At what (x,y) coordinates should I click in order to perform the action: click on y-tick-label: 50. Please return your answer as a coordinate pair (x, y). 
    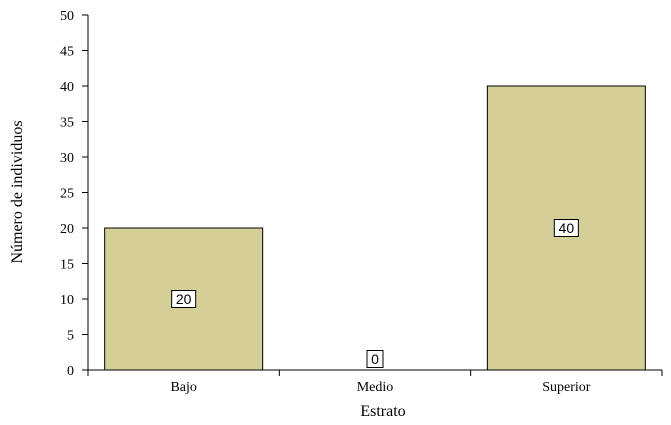
    Looking at the image, I should click on (67, 16).